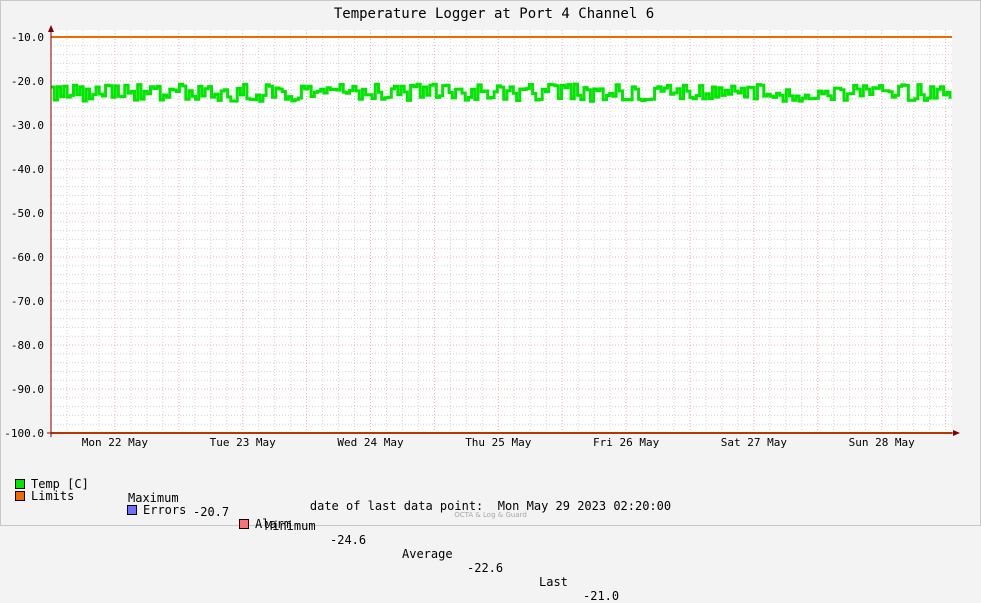 The height and width of the screenshot is (603, 981). What do you see at coordinates (53, 496) in the screenshot?
I see `legend-limits-label: Limits` at bounding box center [53, 496].